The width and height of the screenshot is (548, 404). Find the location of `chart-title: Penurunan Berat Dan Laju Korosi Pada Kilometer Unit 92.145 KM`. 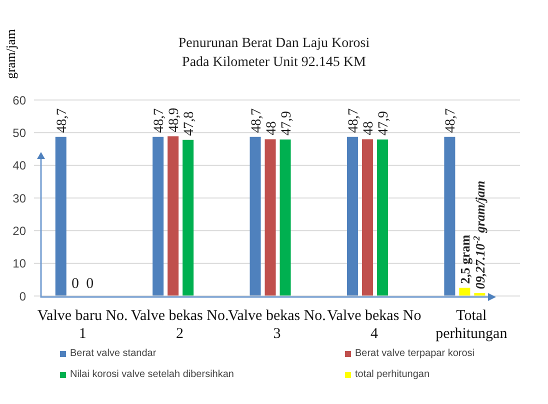

chart-title: Penurunan Berat Dan Laju Korosi Pada Kilometer Unit 92.145 KM is located at coordinates (274, 53).